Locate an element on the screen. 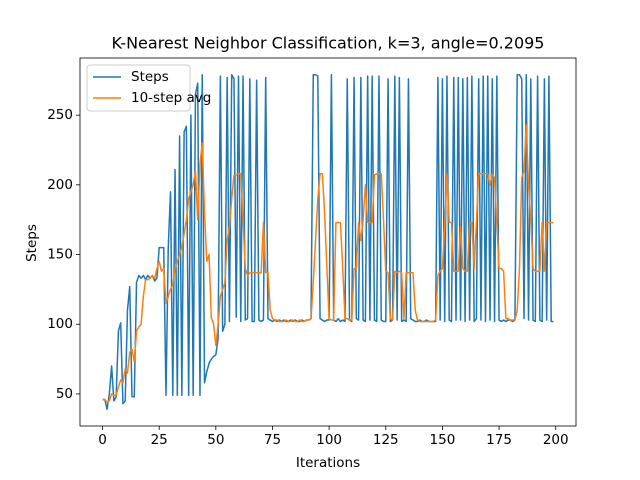 The width and height of the screenshot is (640, 480). legend-label: 10-step avg is located at coordinates (171, 98).